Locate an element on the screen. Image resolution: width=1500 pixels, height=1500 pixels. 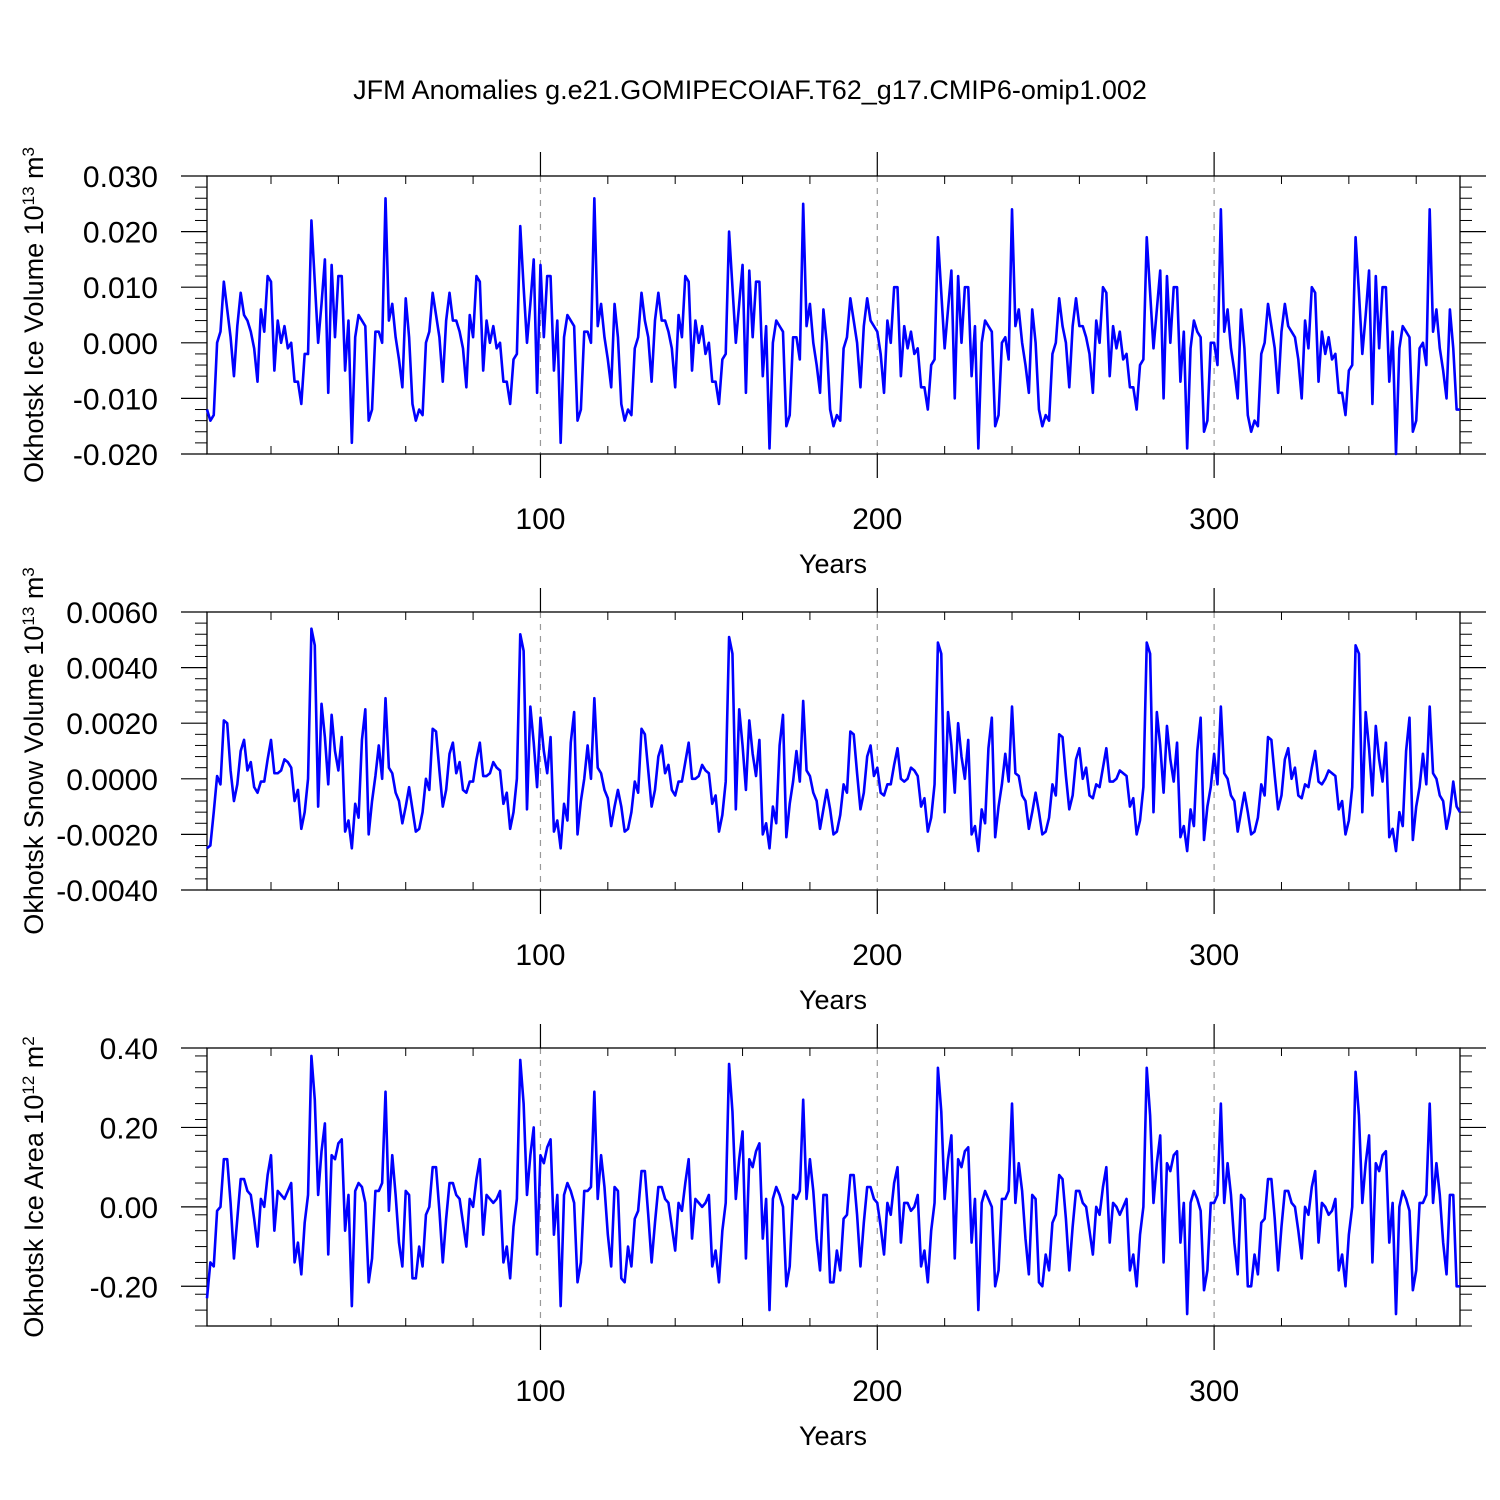
y-axis-label: Okhotsk Ice Area 1012 m2 is located at coordinates (34, 1187).